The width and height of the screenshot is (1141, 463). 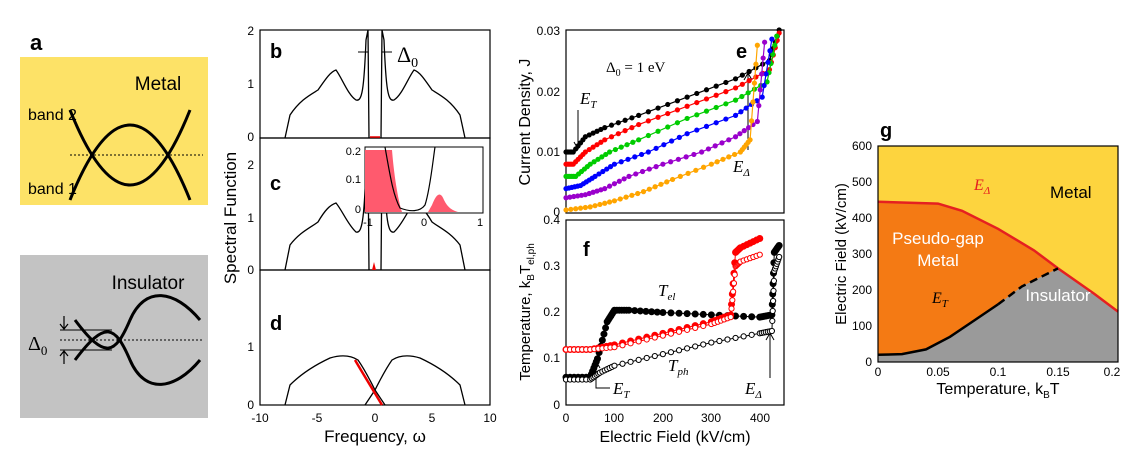 What do you see at coordinates (130, 162) in the screenshot?
I see `metal-band-up` at bounding box center [130, 162].